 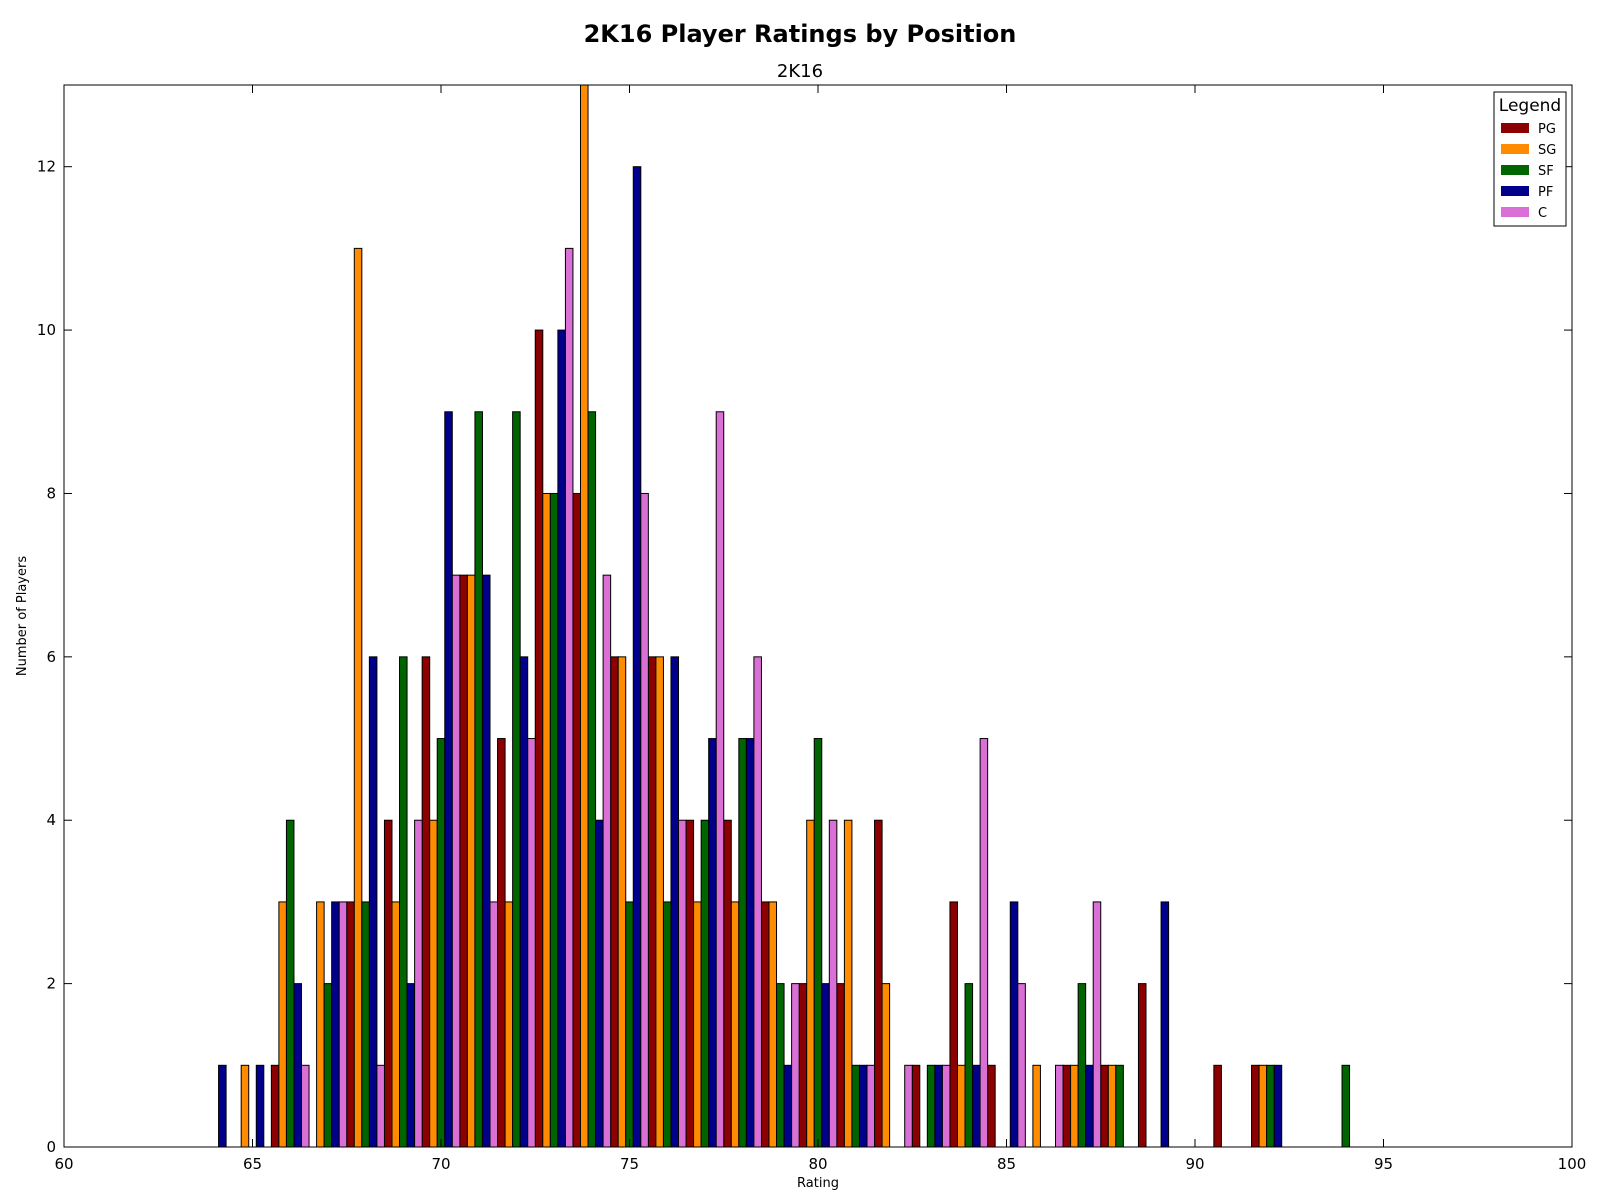 I want to click on legend-label-c: C, so click(x=1542, y=213).